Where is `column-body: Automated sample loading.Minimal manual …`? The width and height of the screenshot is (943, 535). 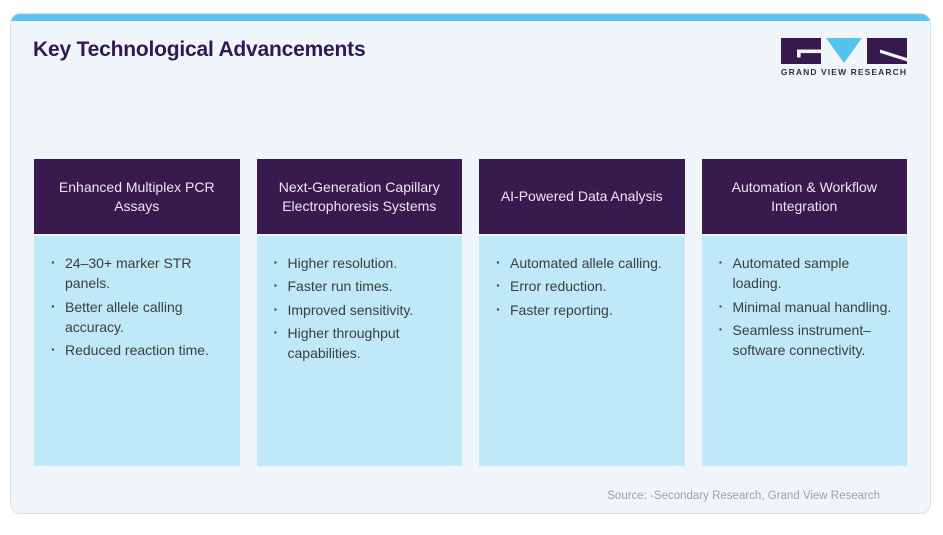 column-body: Automated sample loading.Minimal manual … is located at coordinates (804, 351).